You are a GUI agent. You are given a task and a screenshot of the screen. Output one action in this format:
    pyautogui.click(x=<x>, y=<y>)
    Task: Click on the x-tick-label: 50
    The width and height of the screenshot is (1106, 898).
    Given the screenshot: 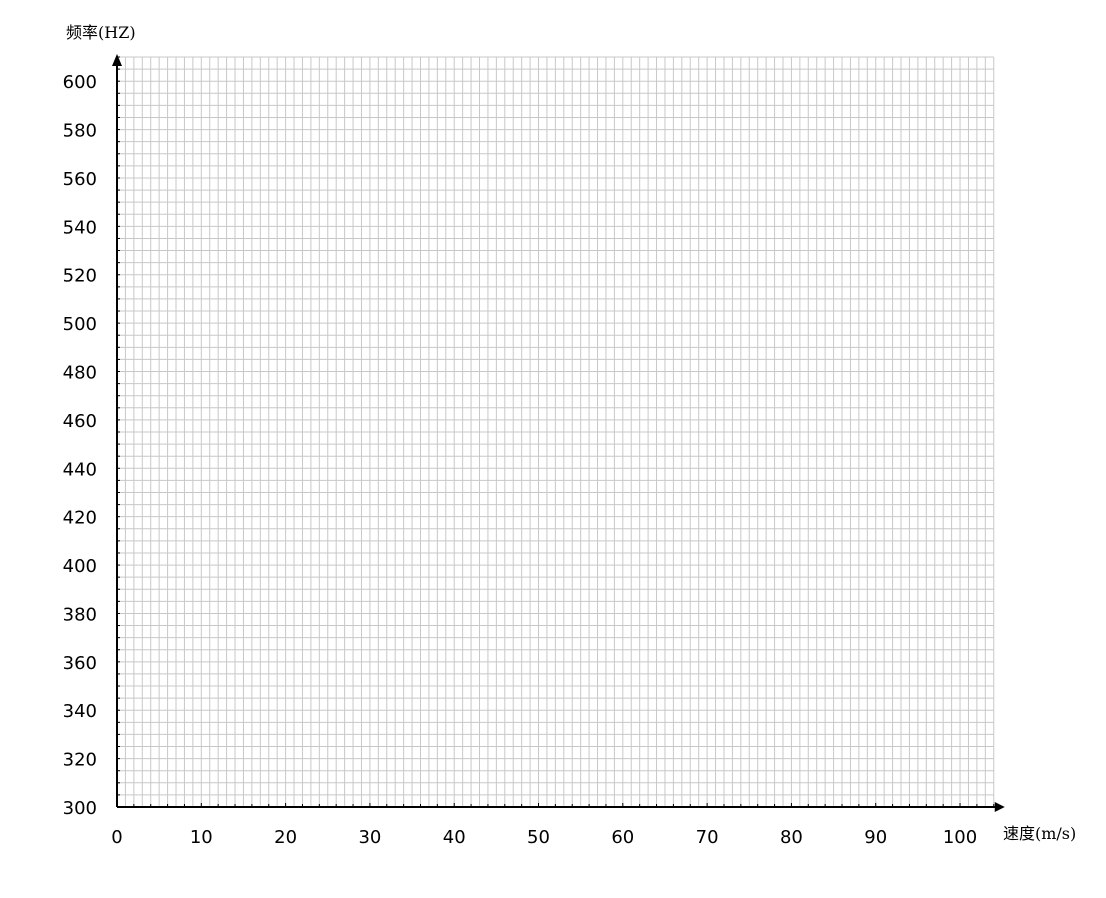 What is the action you would take?
    pyautogui.click(x=538, y=837)
    